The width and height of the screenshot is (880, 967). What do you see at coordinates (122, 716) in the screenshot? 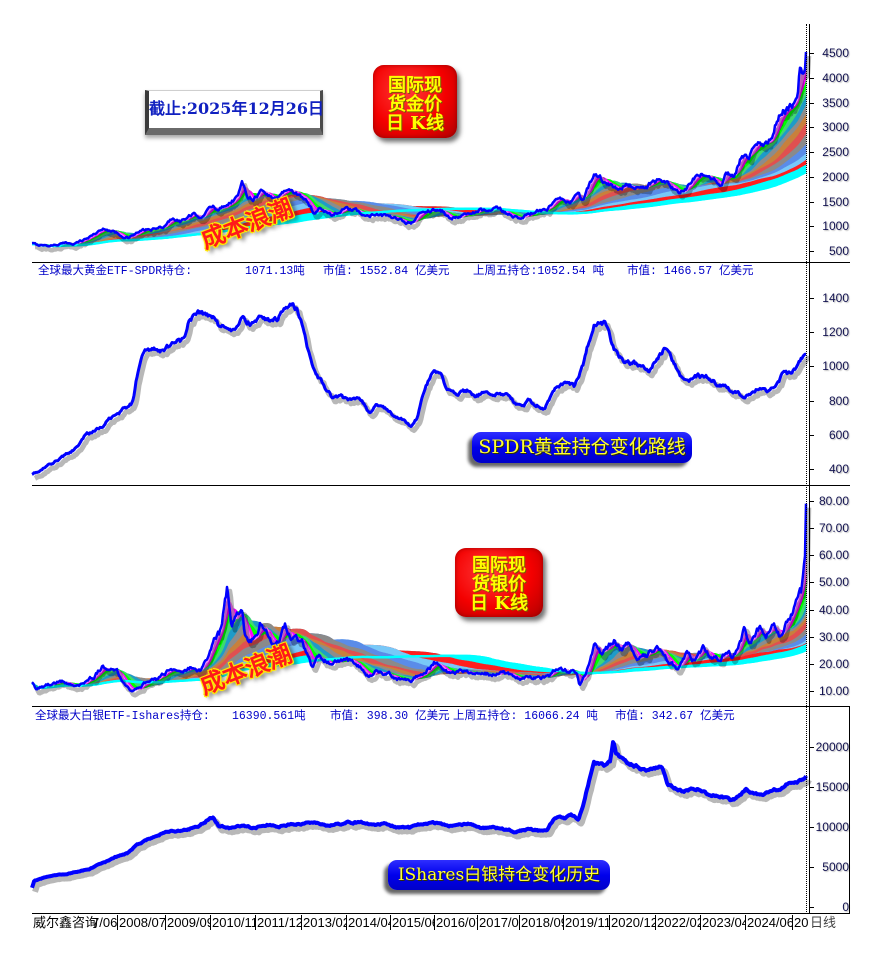
I see `ishares-info-title: 全球最大白银ETF-Ishares持仓:` at bounding box center [122, 716].